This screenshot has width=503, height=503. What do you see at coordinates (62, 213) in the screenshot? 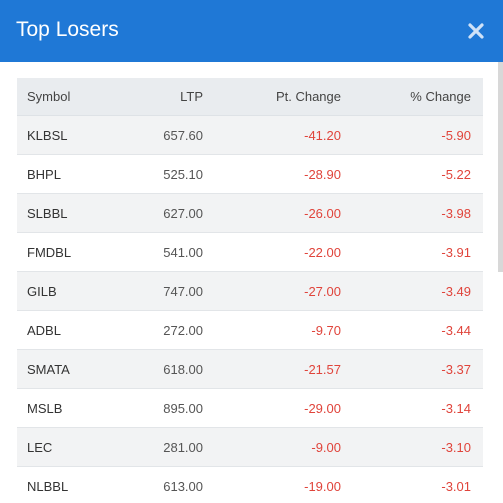
I see `symbol-cell: SLBBL` at bounding box center [62, 213].